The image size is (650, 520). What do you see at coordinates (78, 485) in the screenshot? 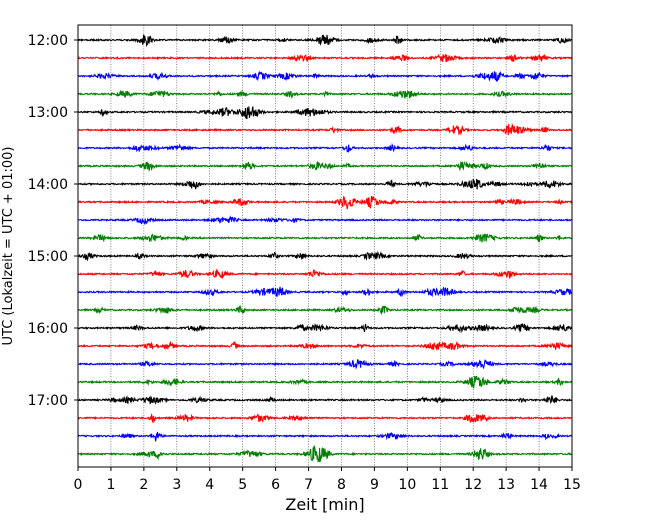
I see `x-tick-label-0: 0` at bounding box center [78, 485].